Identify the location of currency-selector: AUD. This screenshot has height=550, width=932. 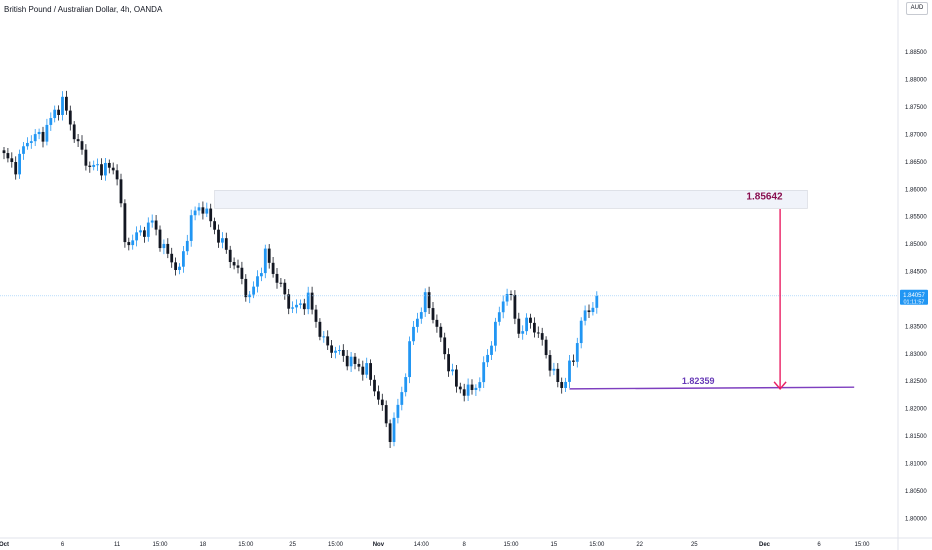
(917, 8).